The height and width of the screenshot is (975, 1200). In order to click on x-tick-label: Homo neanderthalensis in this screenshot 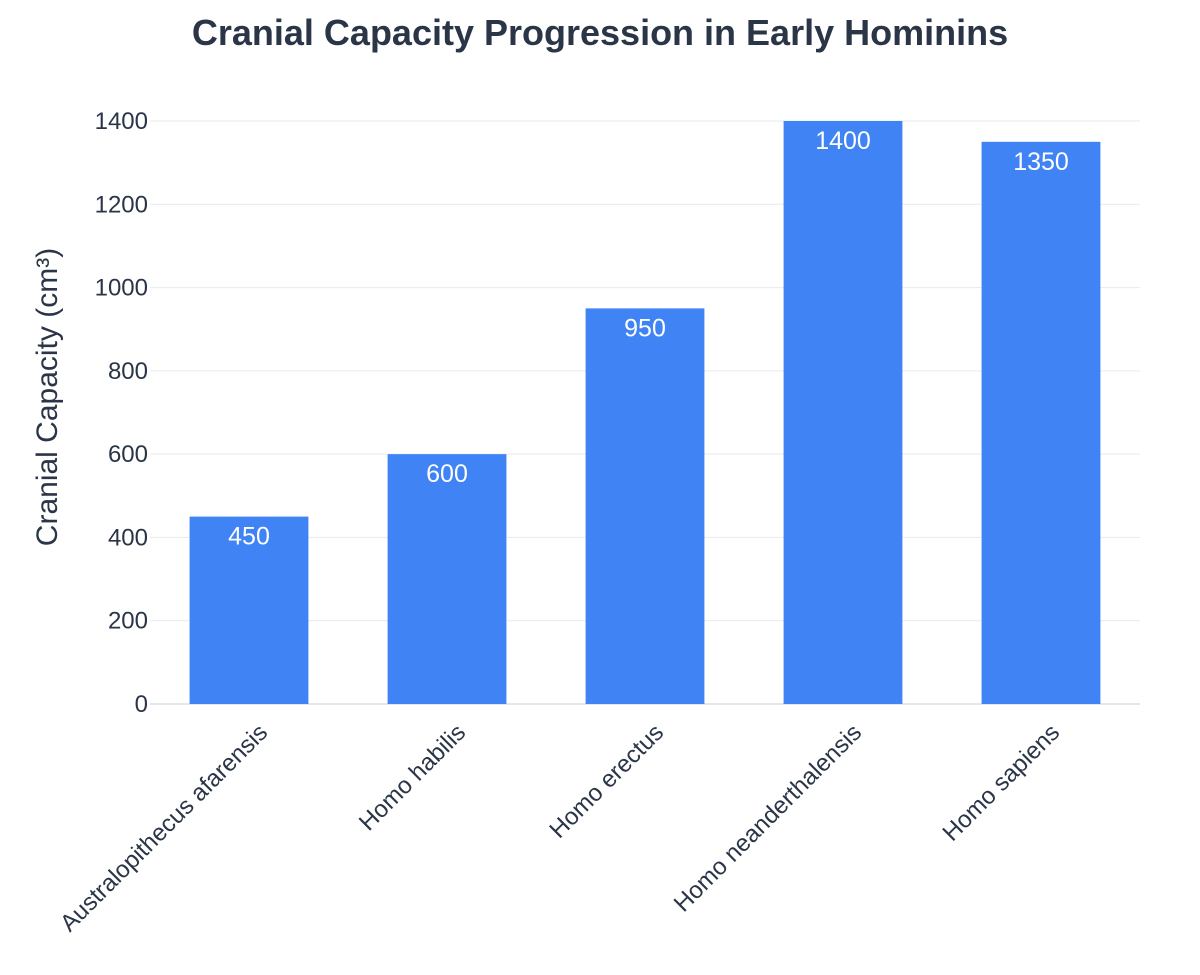, I will do `click(768, 818)`.